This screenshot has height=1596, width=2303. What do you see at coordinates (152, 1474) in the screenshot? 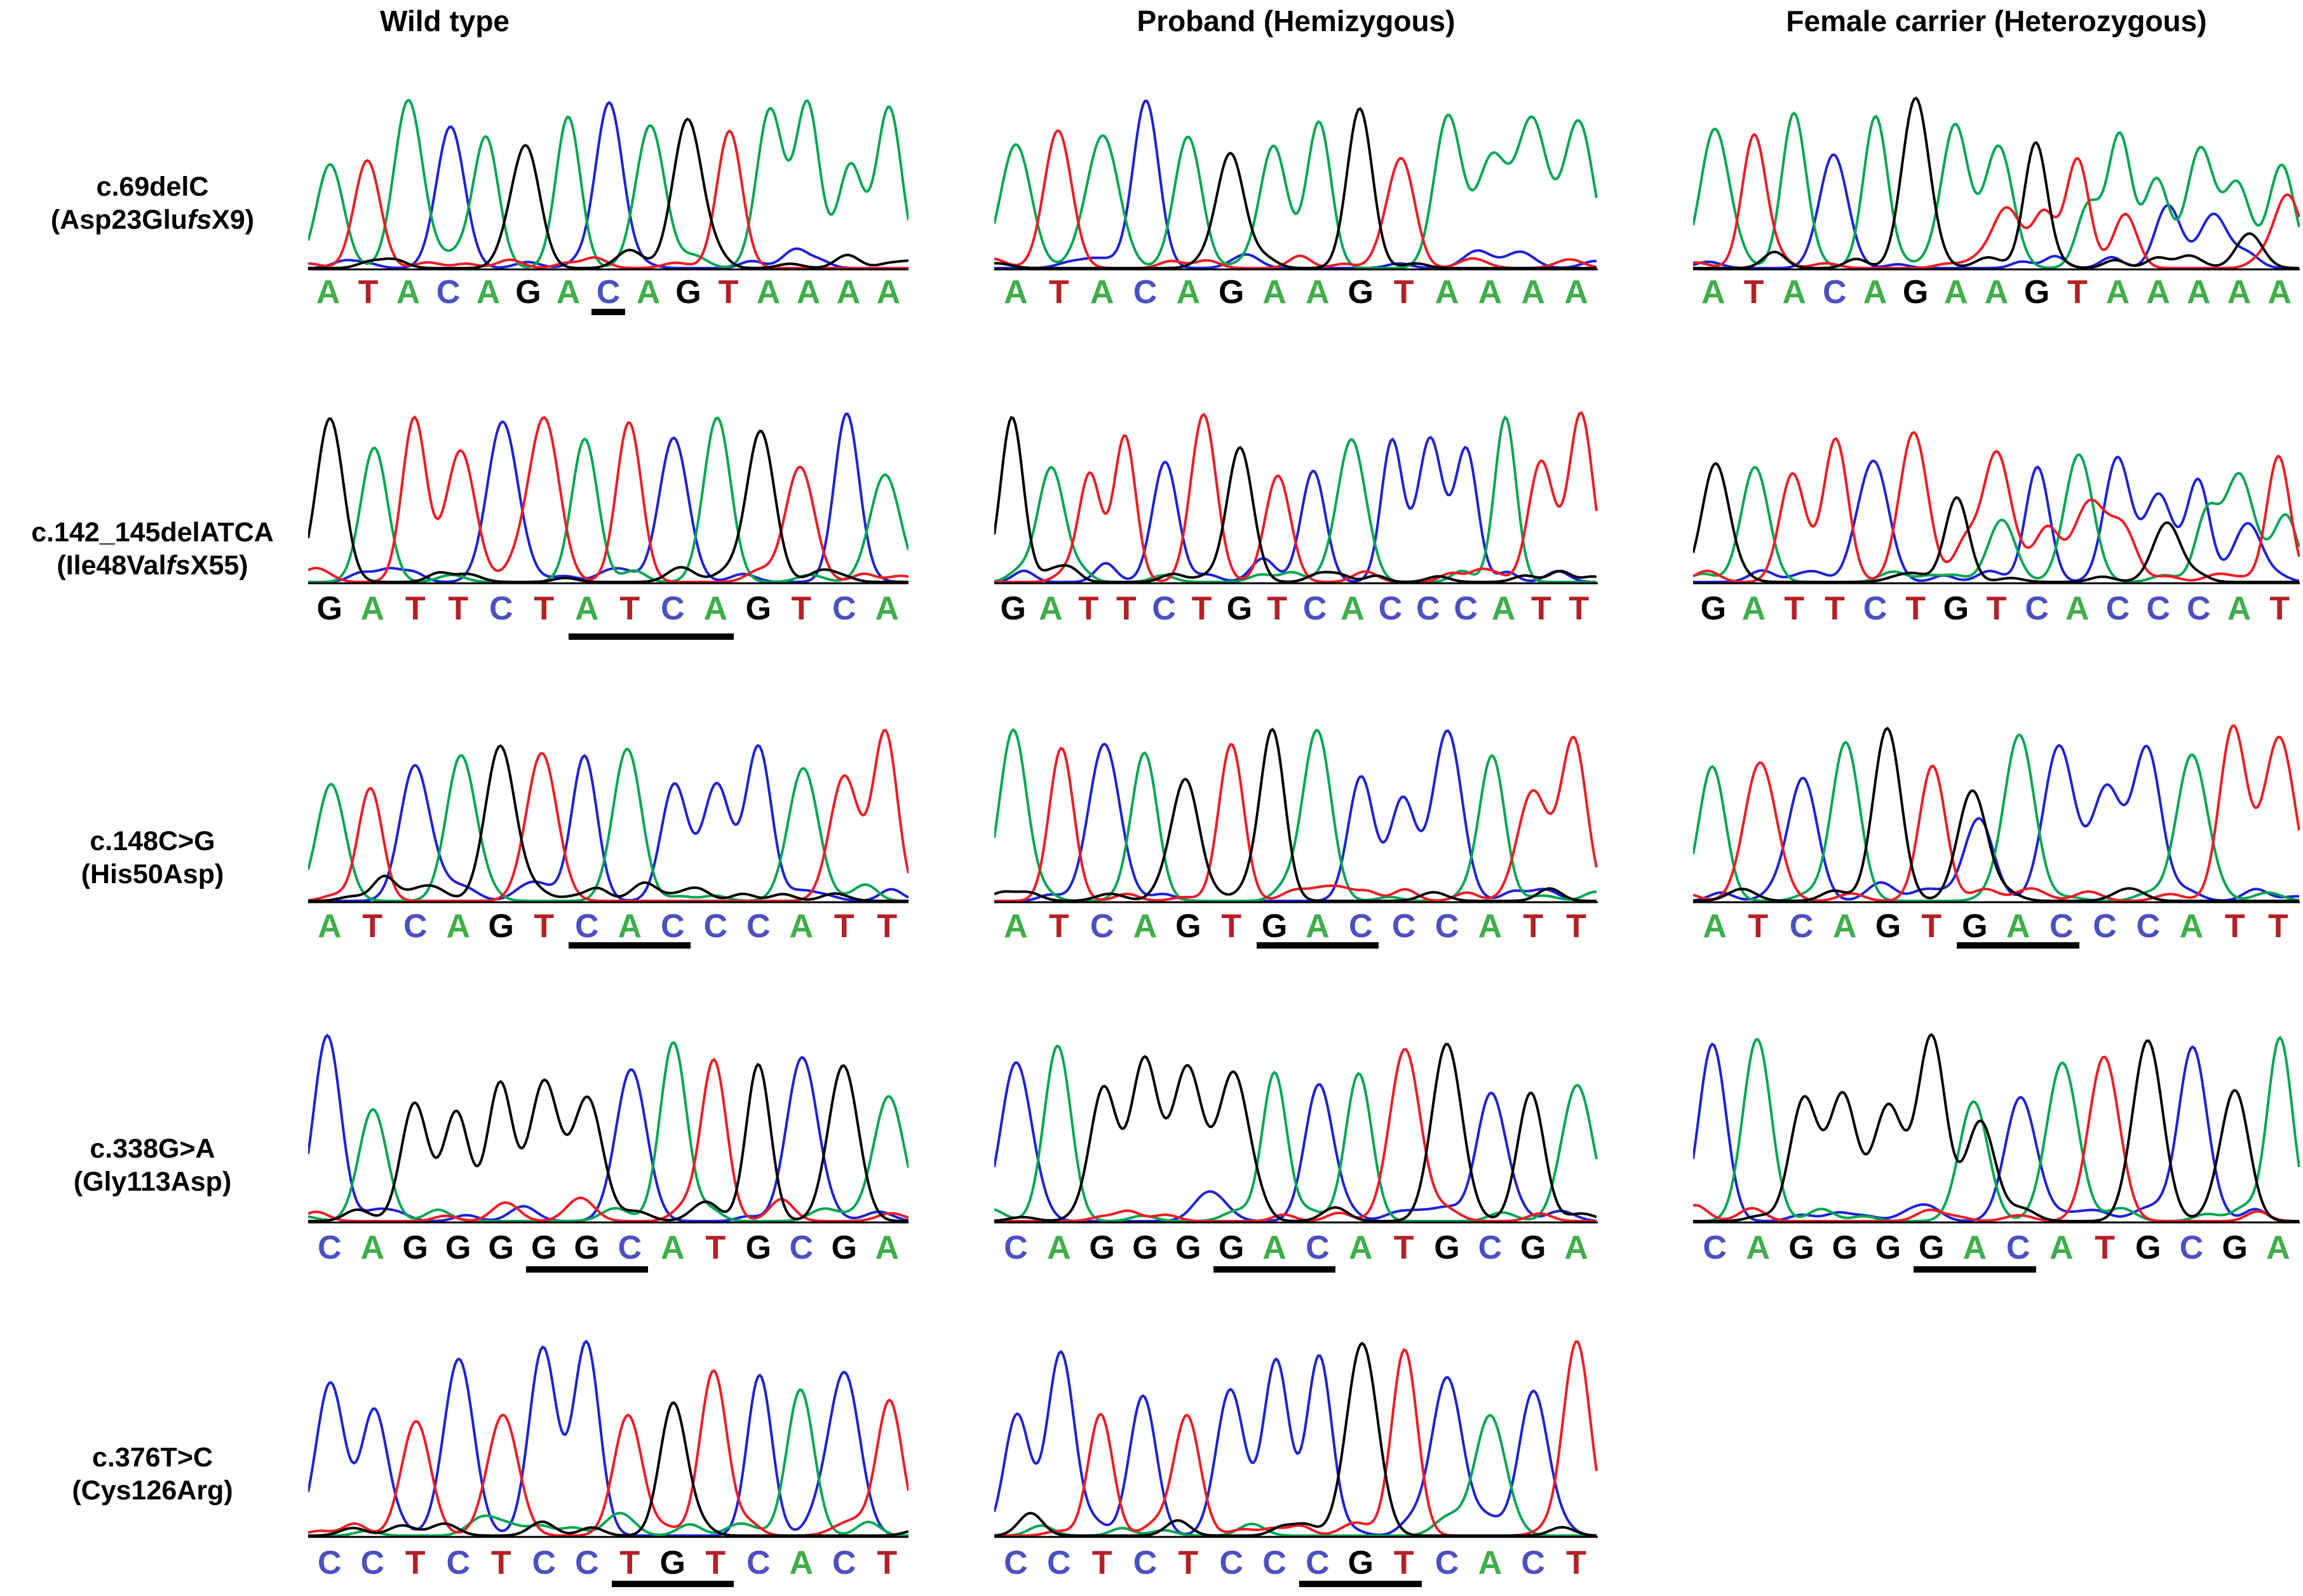
I see `row-label-c376T-C: c.376T>C (Cys126Arg)` at bounding box center [152, 1474].